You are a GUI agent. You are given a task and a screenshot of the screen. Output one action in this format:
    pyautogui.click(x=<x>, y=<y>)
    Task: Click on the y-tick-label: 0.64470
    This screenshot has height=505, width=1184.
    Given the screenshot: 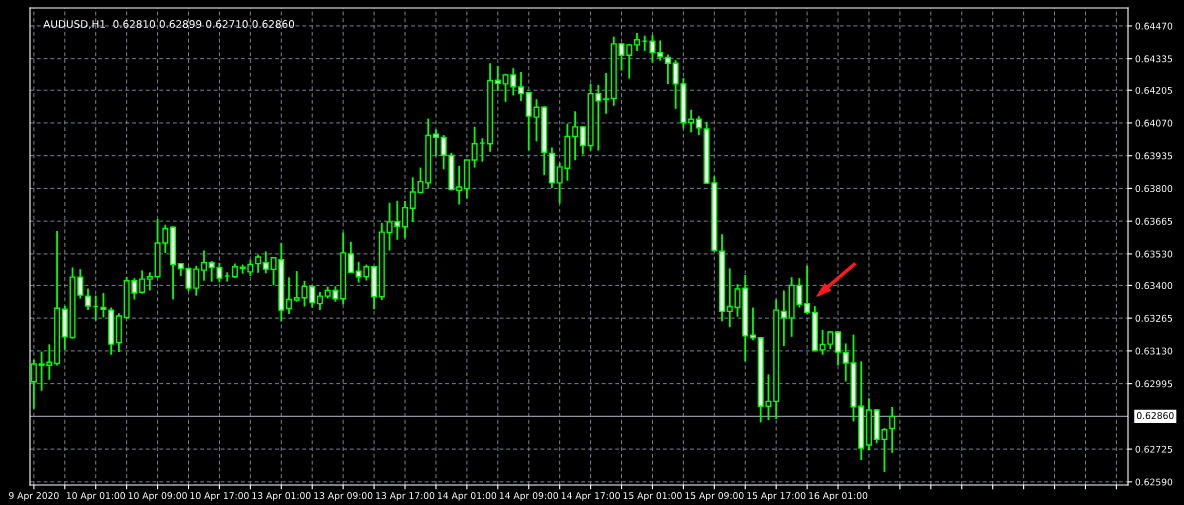 What is the action you would take?
    pyautogui.click(x=1154, y=26)
    